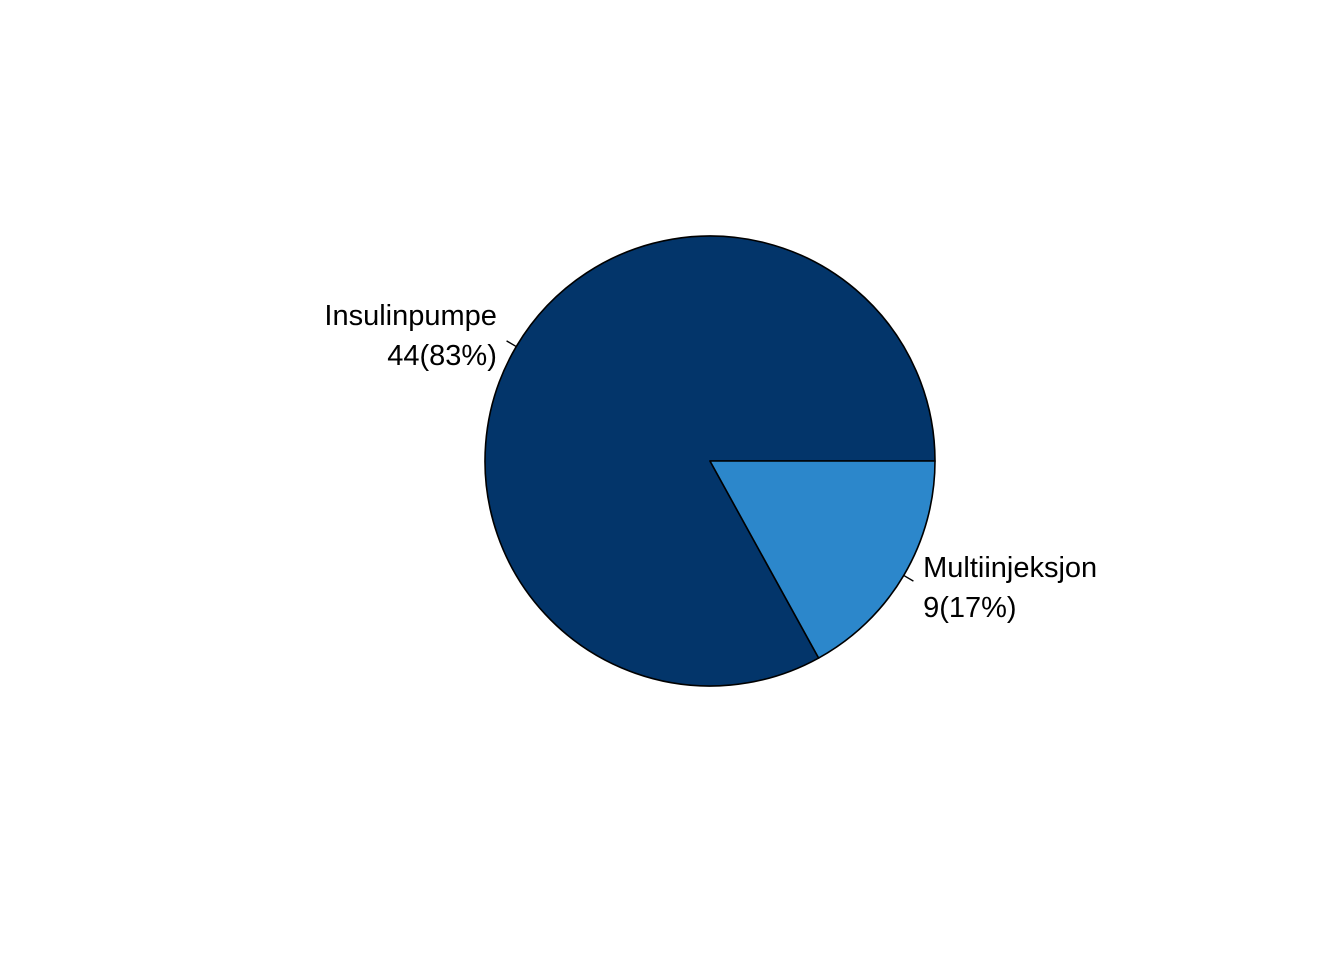 The image size is (1344, 965). I want to click on slice-value-multiinjeksjon: 9(17%), so click(970, 608).